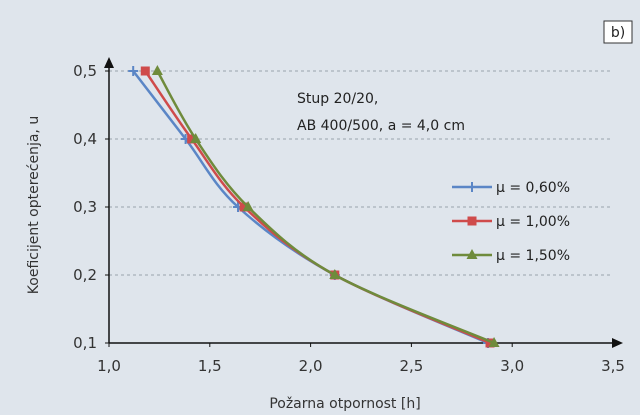  Describe the element at coordinates (381, 126) in the screenshot. I see `annotation-line-2: AB 400/500, a = 4,0 cm` at that location.